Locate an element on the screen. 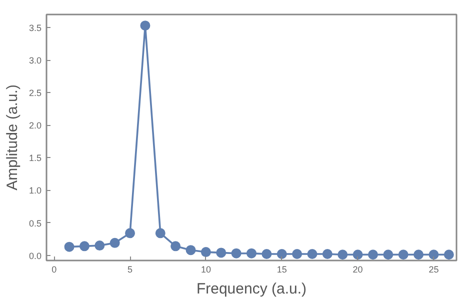  y-axis-title: Amplitude (a.u.) is located at coordinates (12, 137).